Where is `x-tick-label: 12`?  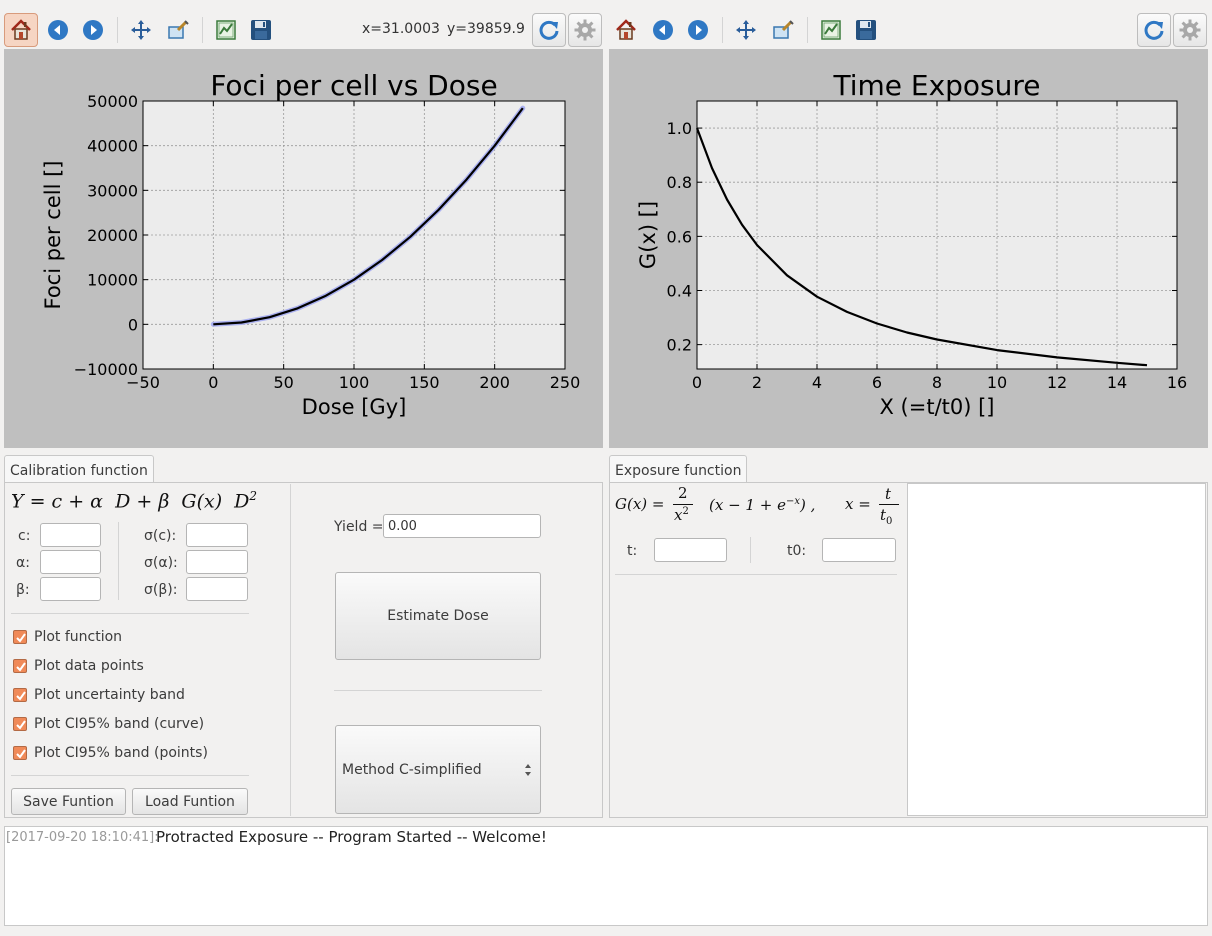 x-tick-label: 12 is located at coordinates (1057, 382).